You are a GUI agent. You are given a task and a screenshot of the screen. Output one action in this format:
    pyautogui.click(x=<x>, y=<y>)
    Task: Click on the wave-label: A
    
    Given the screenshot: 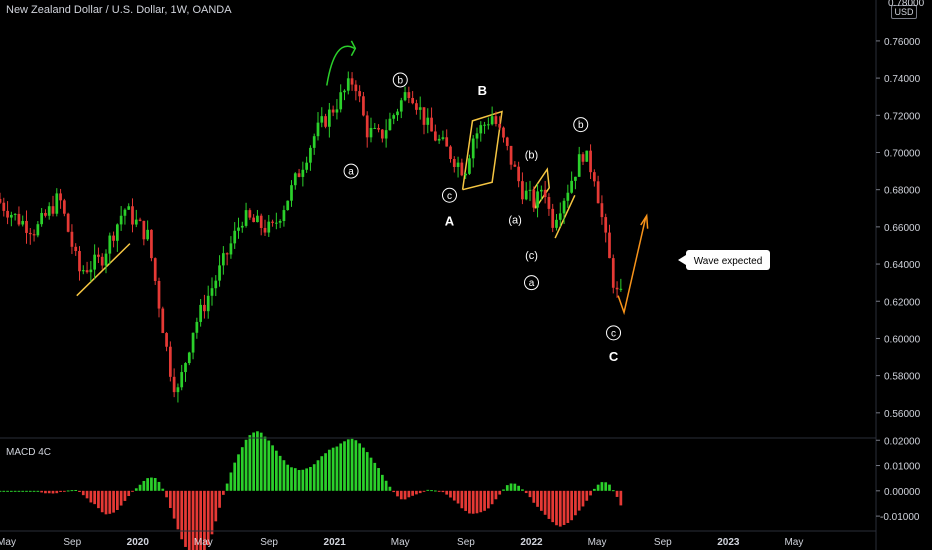 What is the action you would take?
    pyautogui.click(x=450, y=220)
    